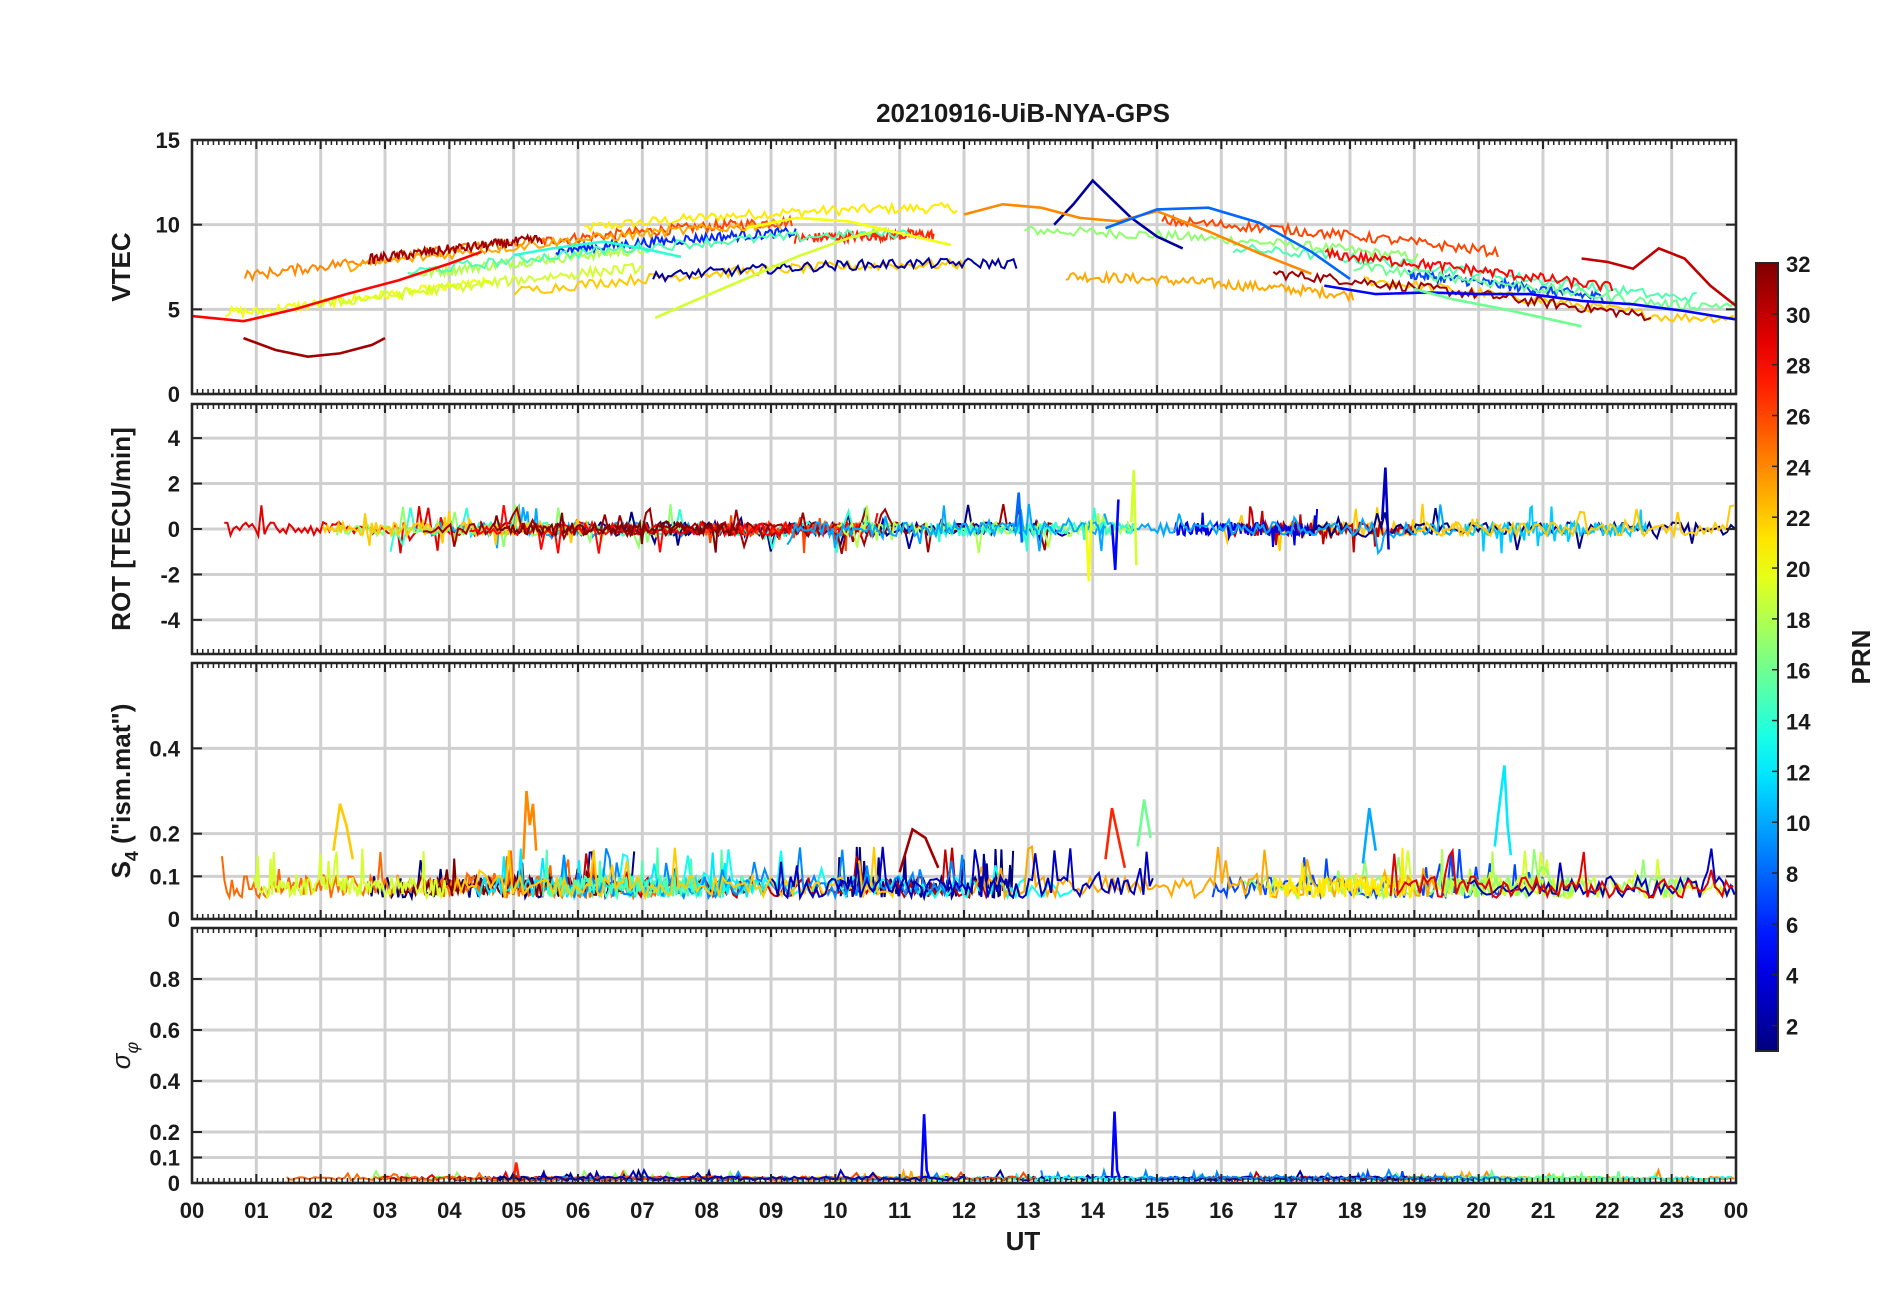 The image size is (1902, 1292). I want to click on colorbar-tick-label: 24, so click(1798, 467).